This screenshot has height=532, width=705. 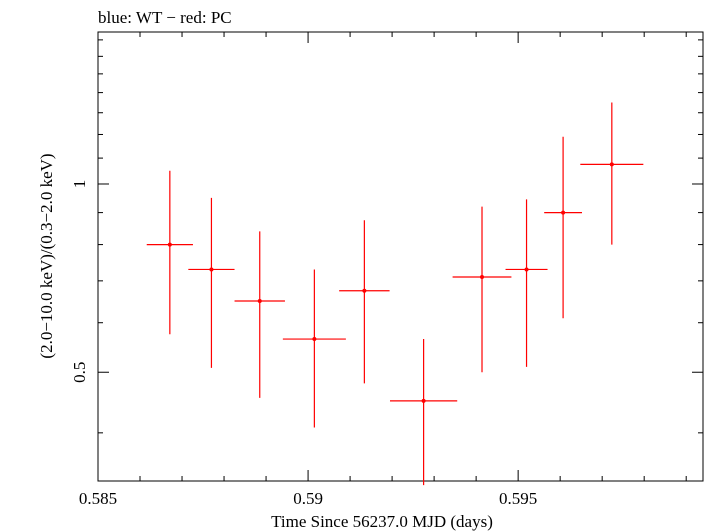 What do you see at coordinates (79, 372) in the screenshot?
I see `y-tick-label: 0.5` at bounding box center [79, 372].